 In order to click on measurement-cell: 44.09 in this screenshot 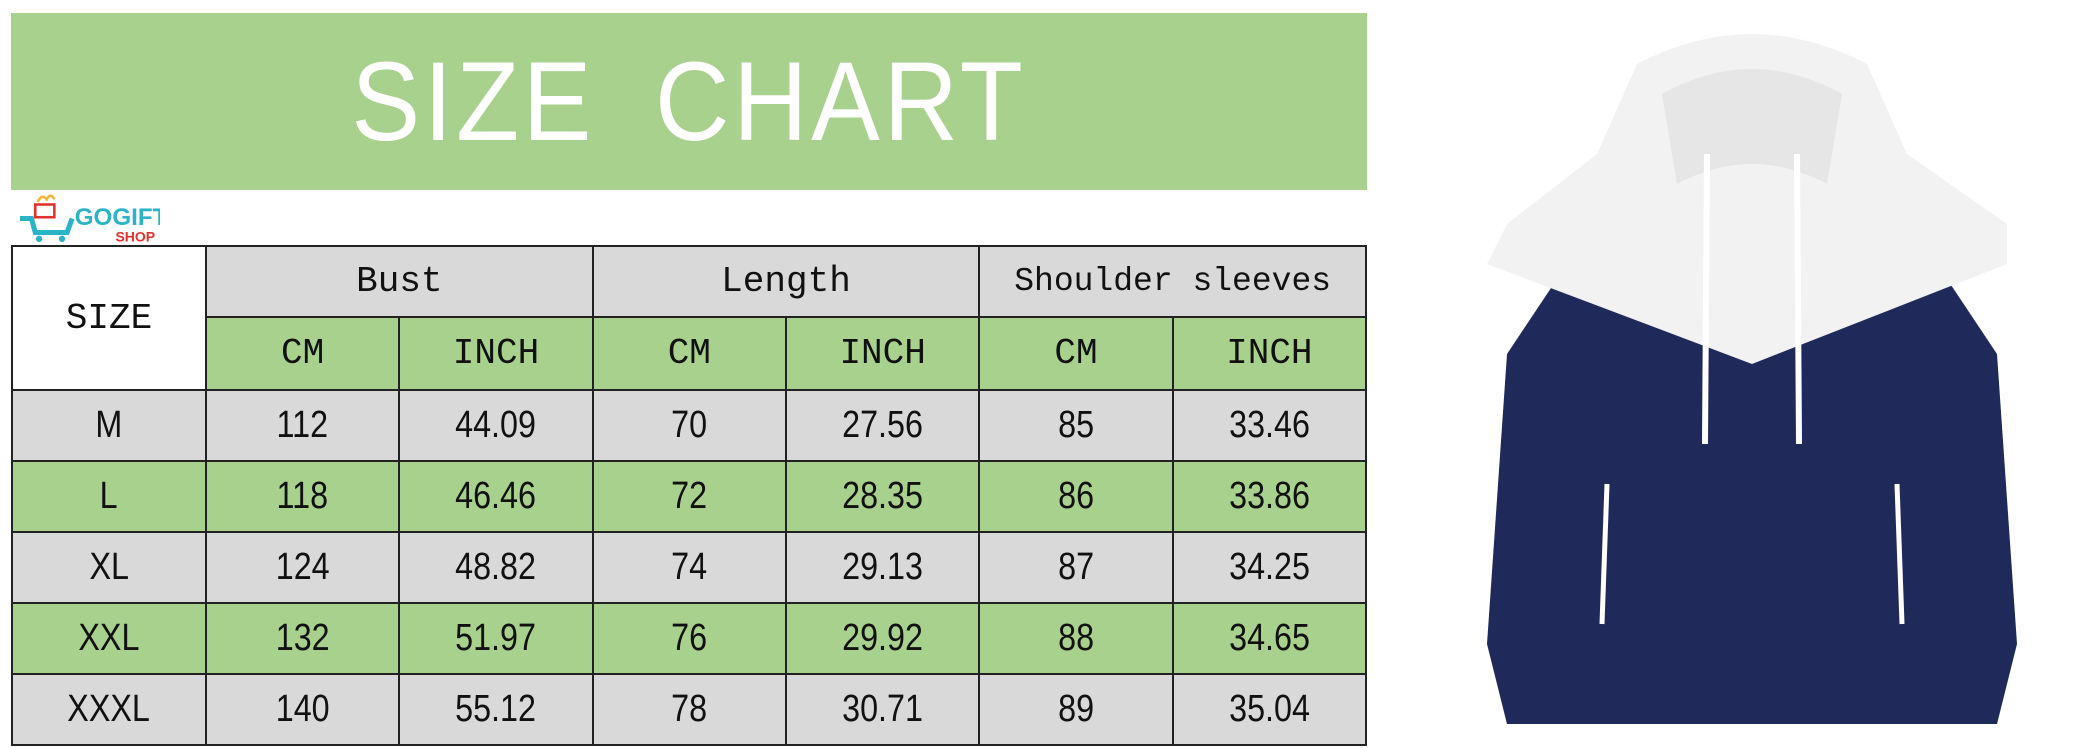, I will do `click(496, 425)`.